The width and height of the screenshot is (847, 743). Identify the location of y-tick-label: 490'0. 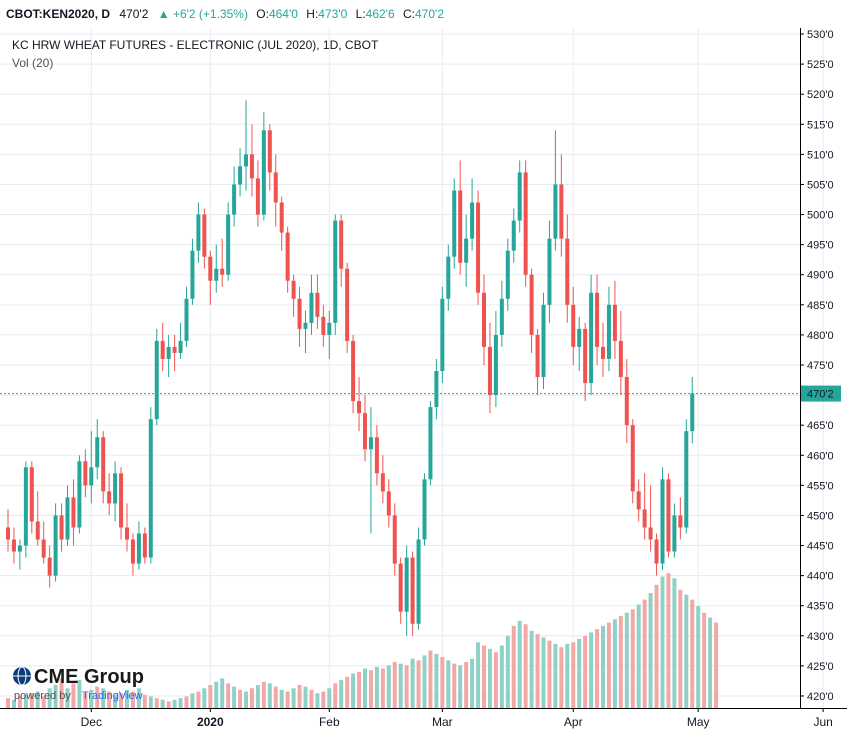
(820, 276).